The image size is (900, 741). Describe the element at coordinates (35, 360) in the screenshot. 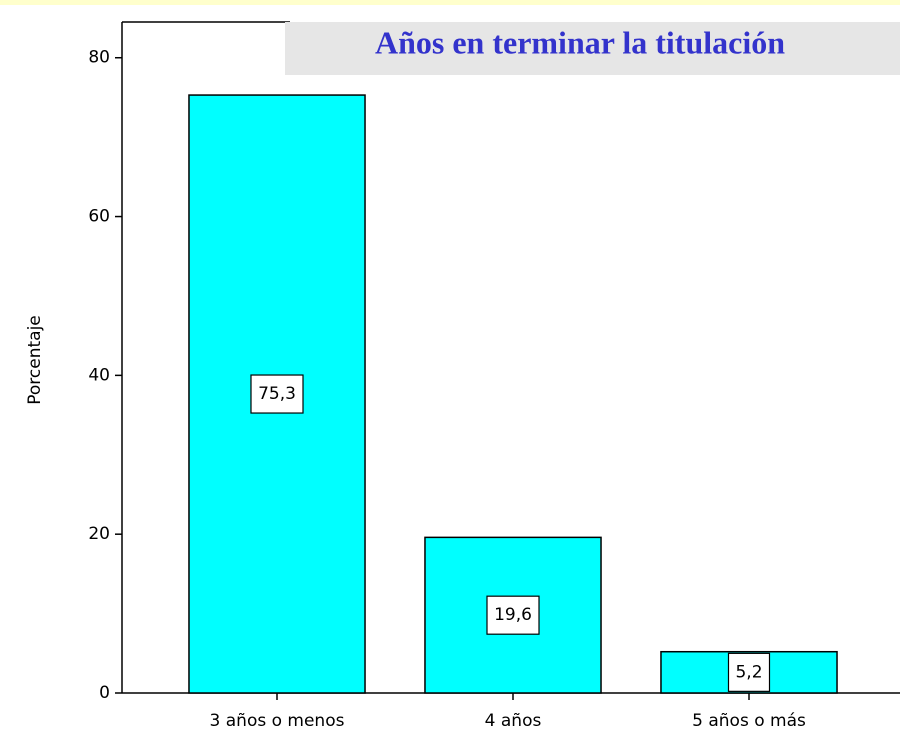

I see `y-axis-label: Porcentaje` at that location.